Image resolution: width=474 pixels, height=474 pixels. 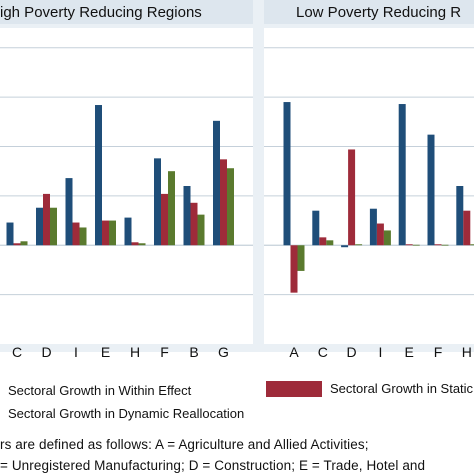 I want to click on bar-static-G, so click(x=223, y=202).